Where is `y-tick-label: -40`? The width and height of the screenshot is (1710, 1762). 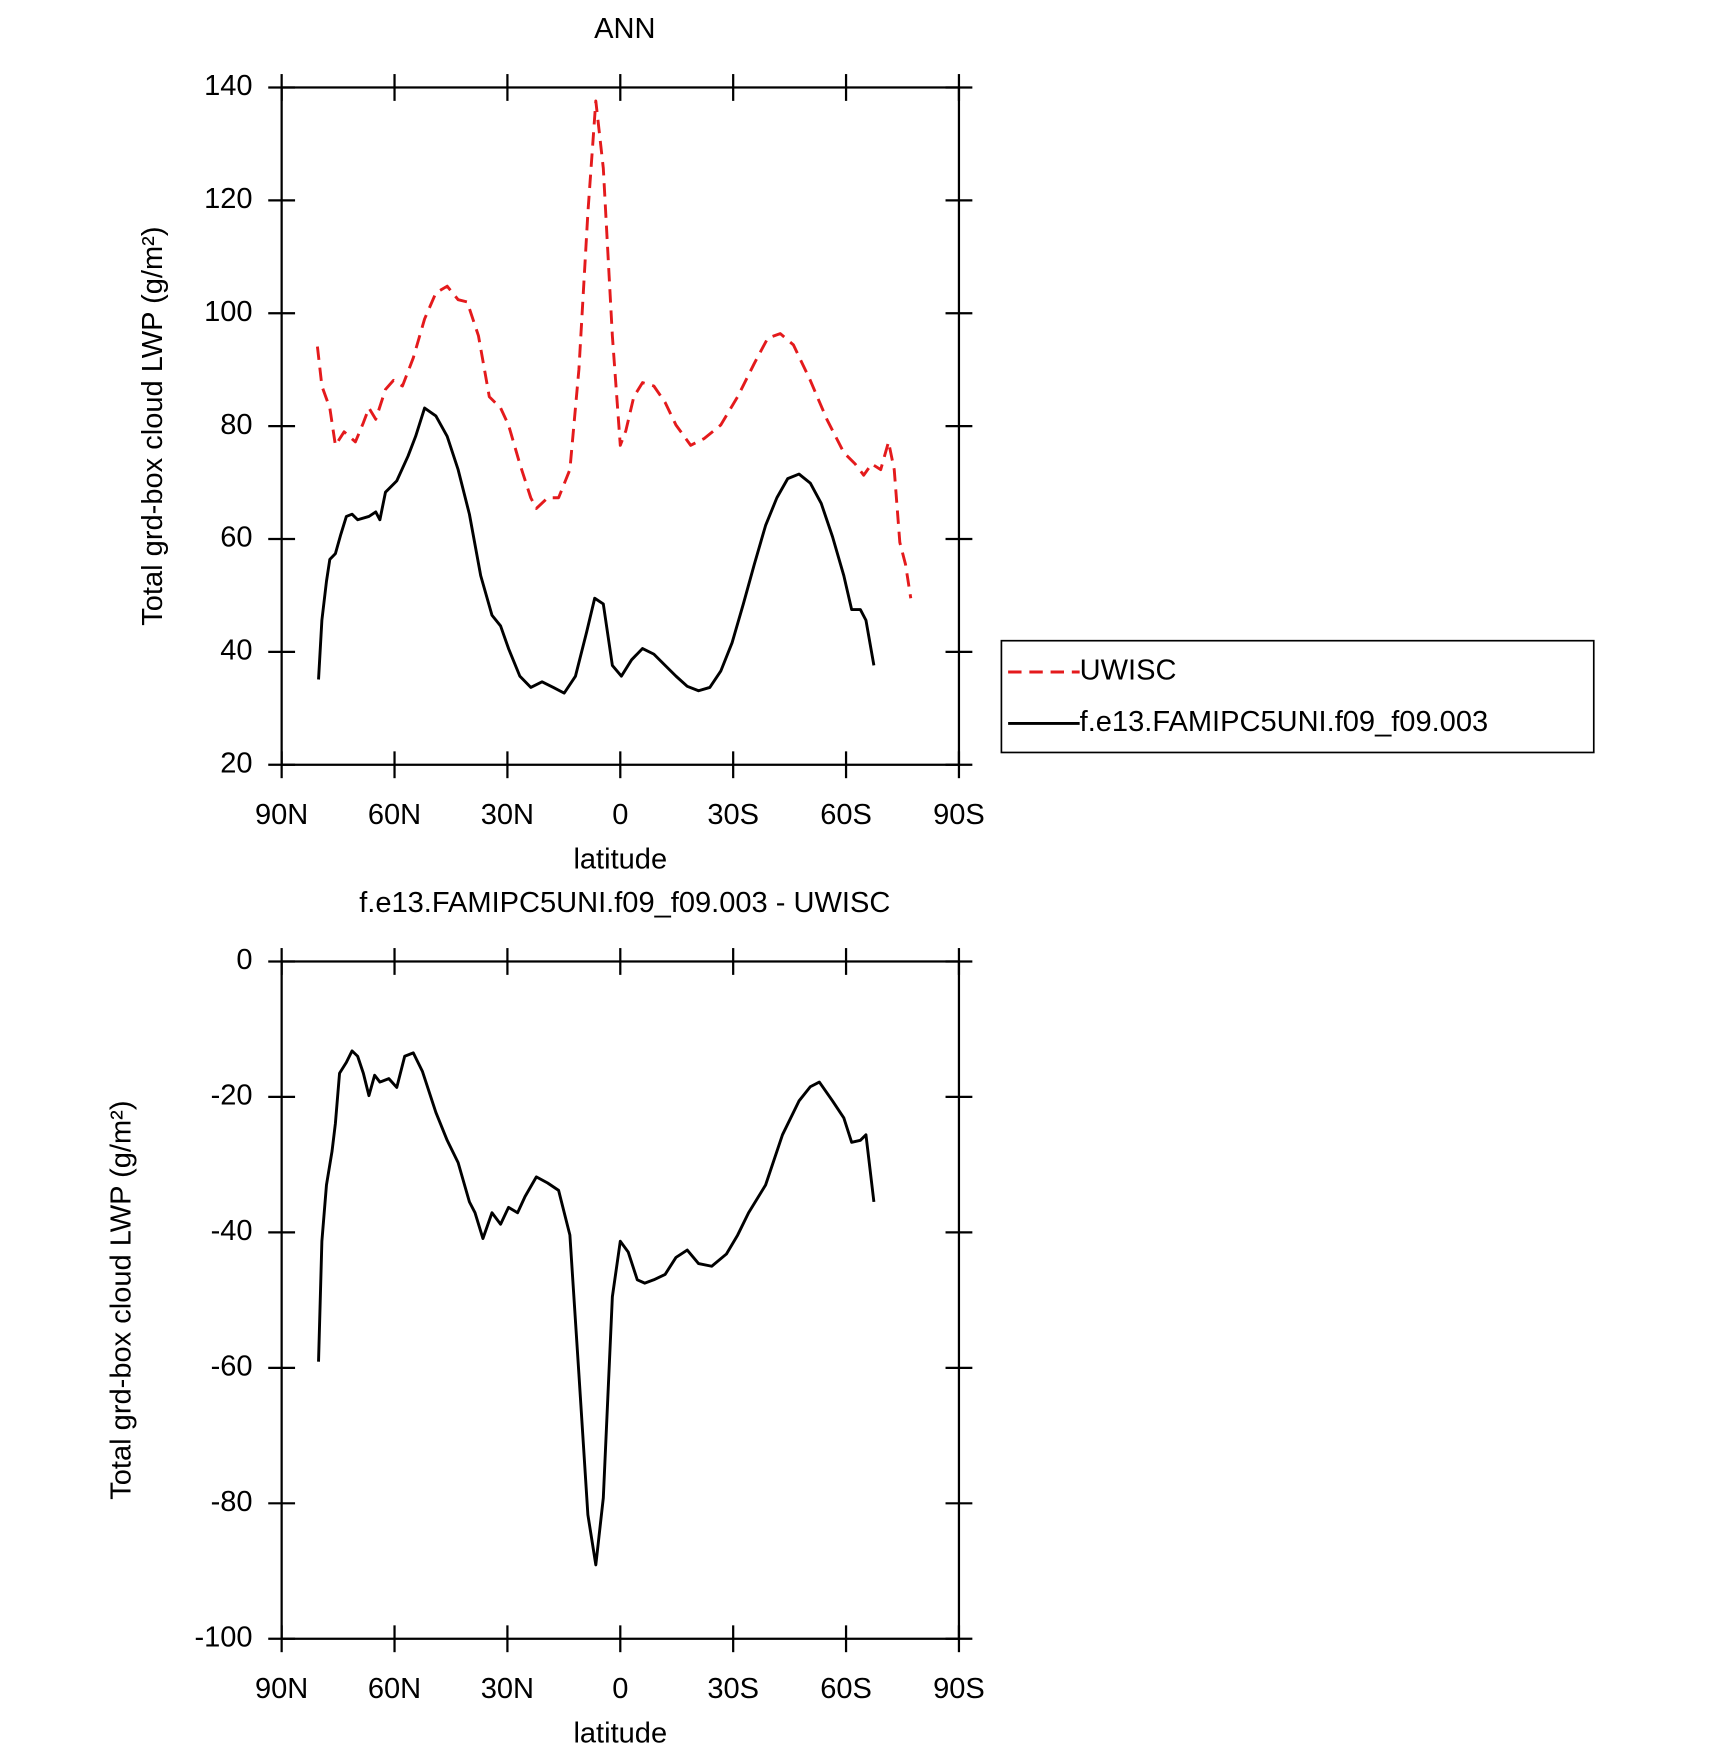
y-tick-label: -40 is located at coordinates (232, 1231).